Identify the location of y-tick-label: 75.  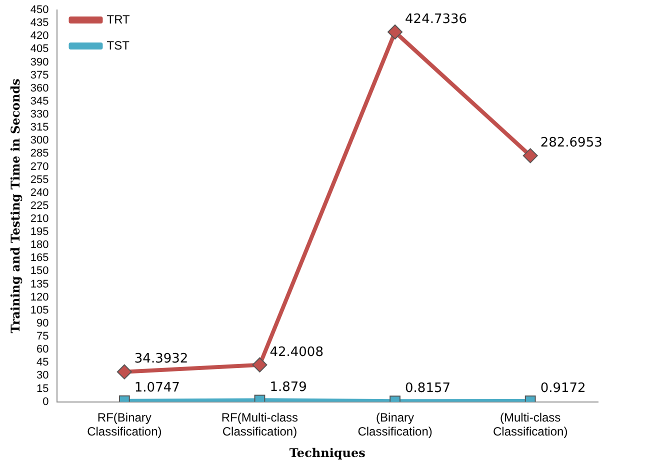
(42, 336).